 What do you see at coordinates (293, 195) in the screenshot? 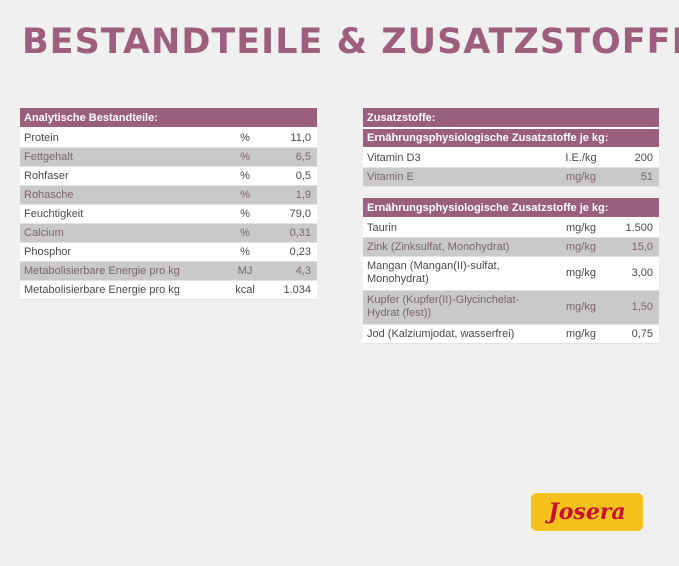
I see `cell-value: 1,9` at bounding box center [293, 195].